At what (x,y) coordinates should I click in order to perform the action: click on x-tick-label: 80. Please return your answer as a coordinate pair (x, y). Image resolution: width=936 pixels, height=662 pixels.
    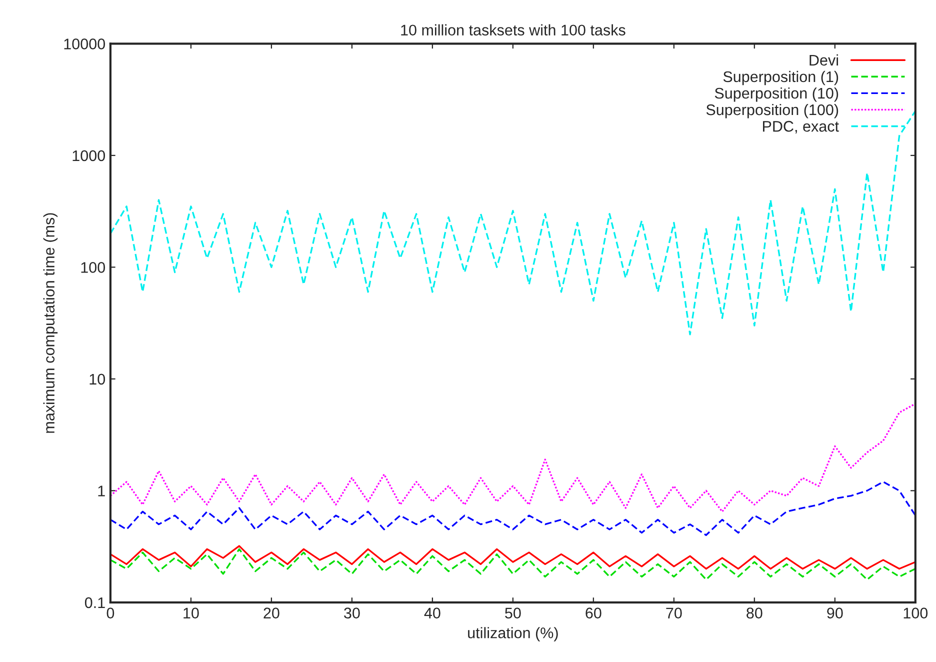
    Looking at the image, I should click on (754, 613).